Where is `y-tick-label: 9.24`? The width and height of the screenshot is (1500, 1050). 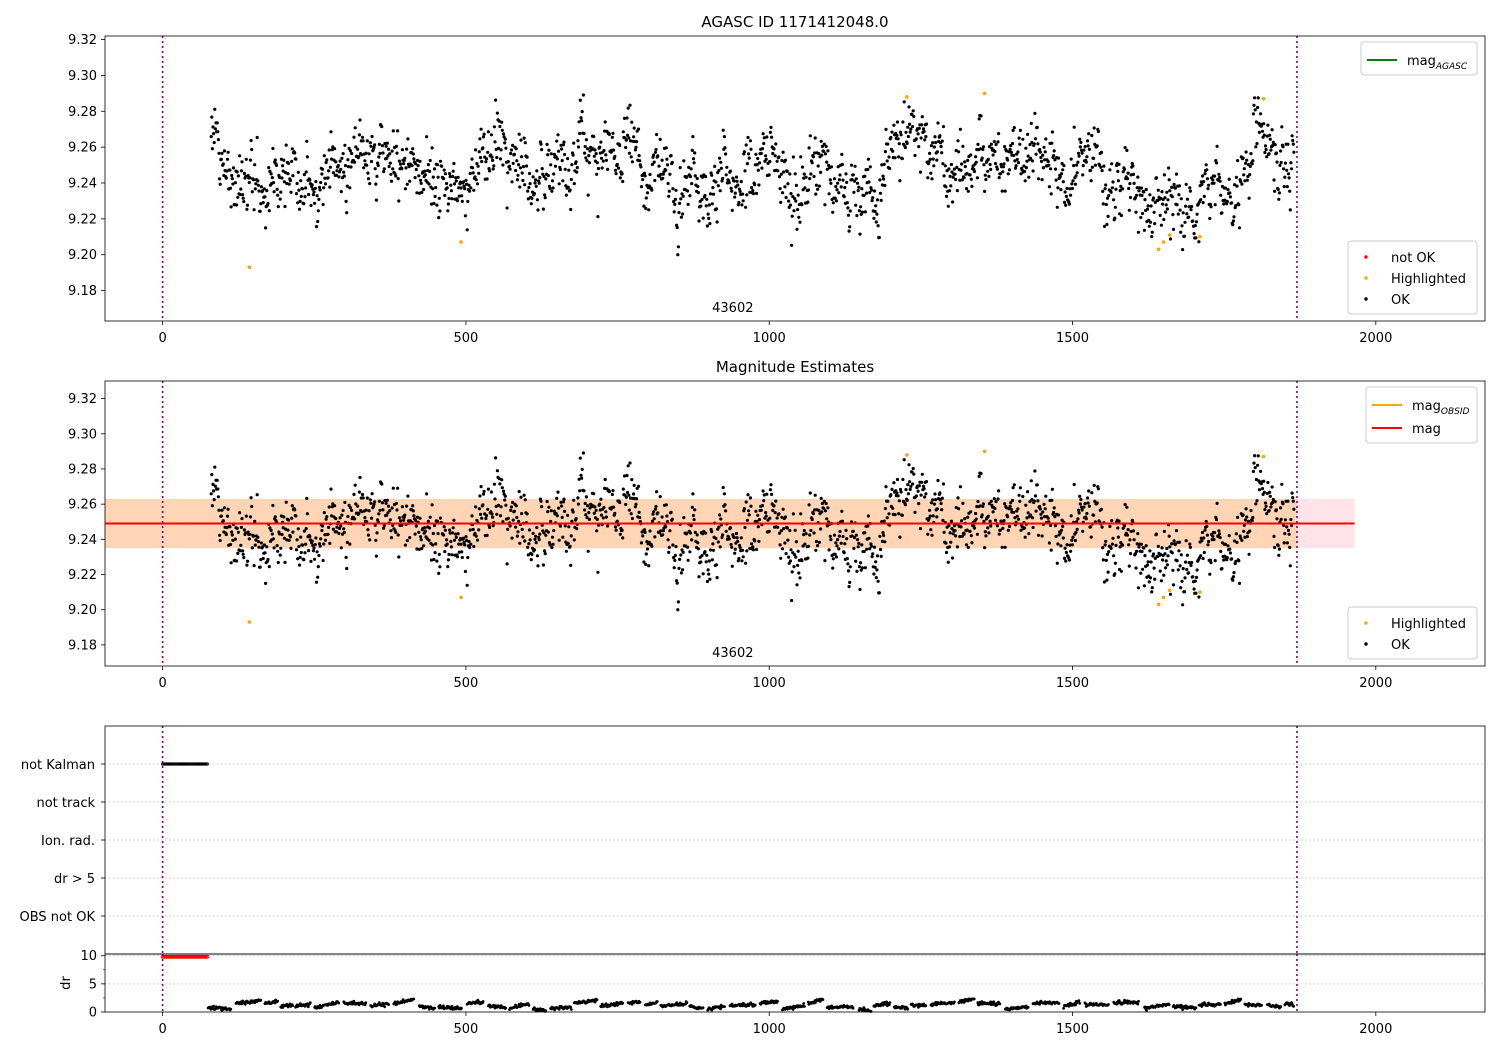 y-tick-label: 9.24 is located at coordinates (82, 183).